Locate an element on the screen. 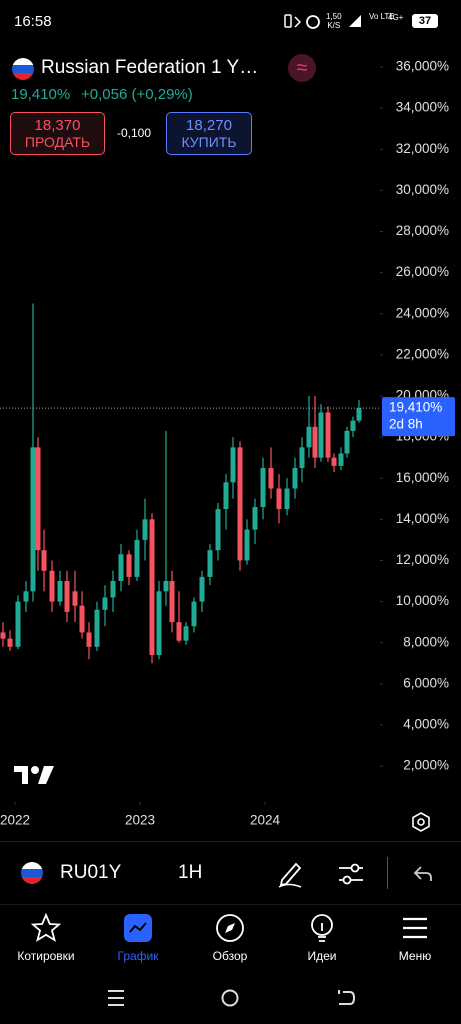 Image resolution: width=461 pixels, height=1024 pixels. toolbar-flag is located at coordinates (32, 873).